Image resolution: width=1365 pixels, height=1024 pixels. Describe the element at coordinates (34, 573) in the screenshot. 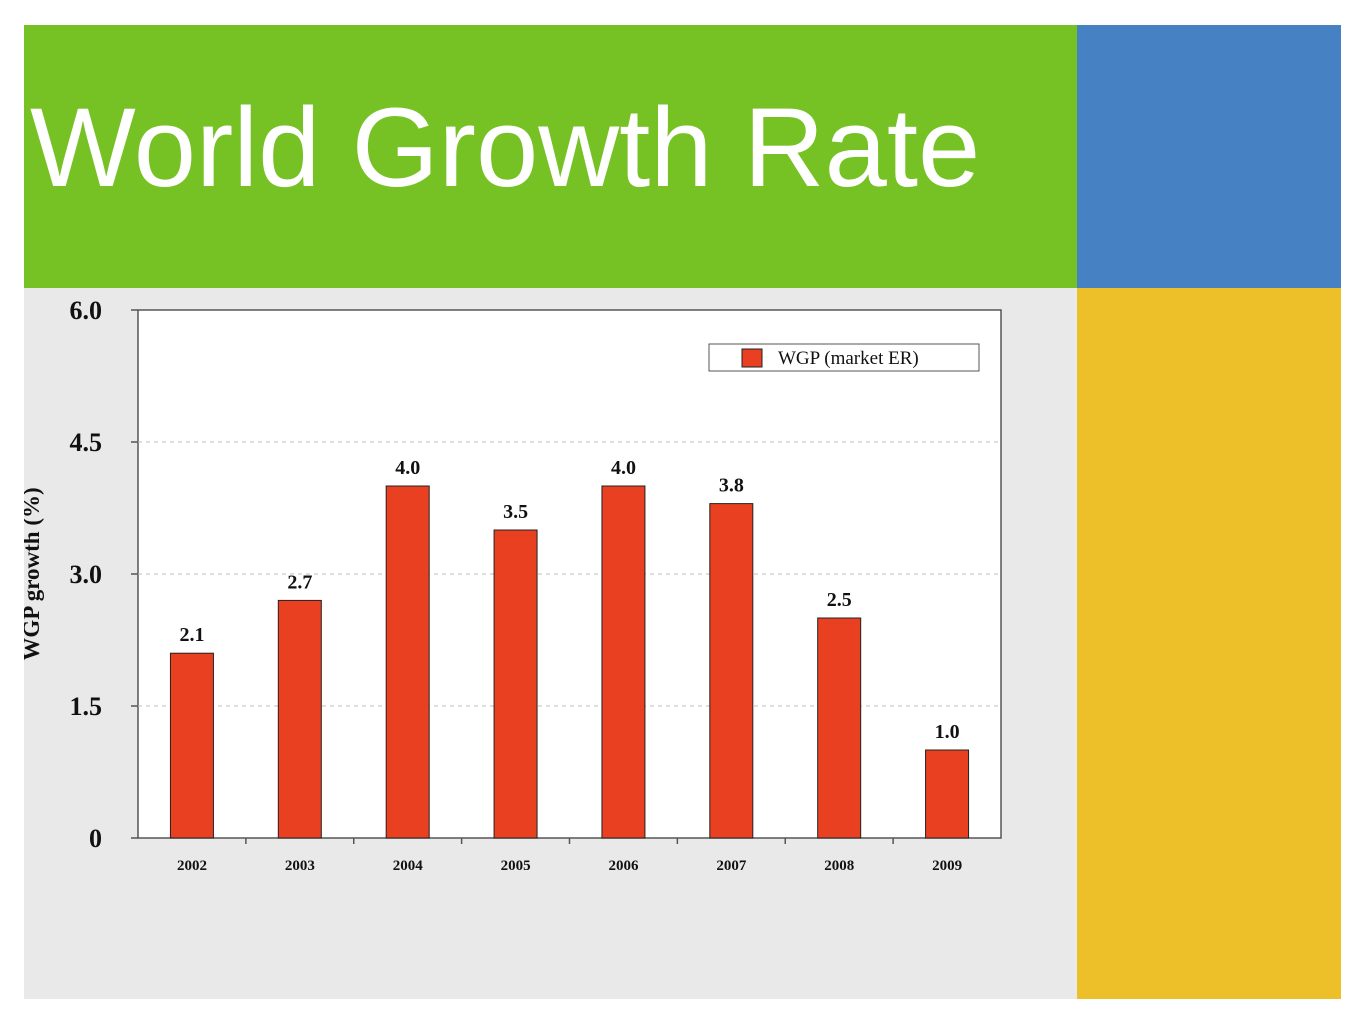

I see `y-axis-title: WGP growth (%)` at that location.